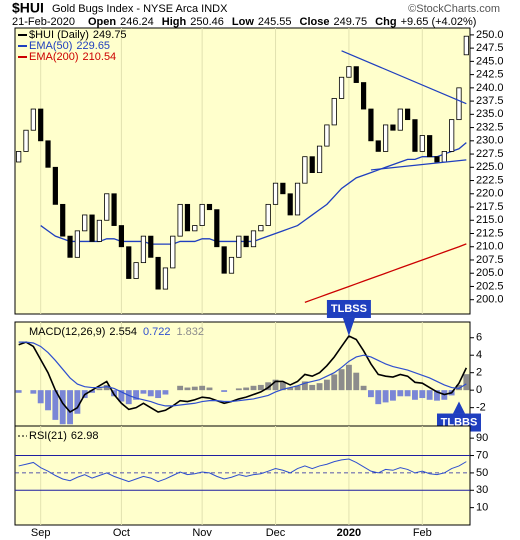 The width and height of the screenshot is (520, 540). I want to click on y-tick-label: 30, so click(482, 490).